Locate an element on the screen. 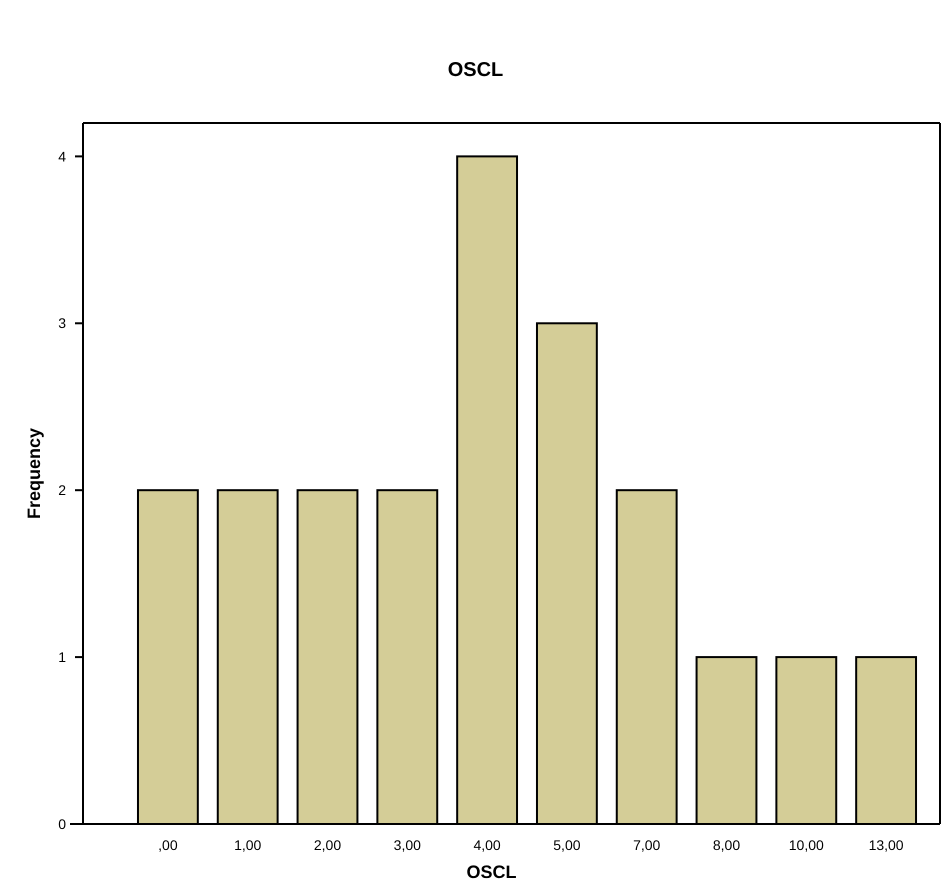 The height and width of the screenshot is (894, 951). x-tick-label: 10,00 is located at coordinates (806, 845).